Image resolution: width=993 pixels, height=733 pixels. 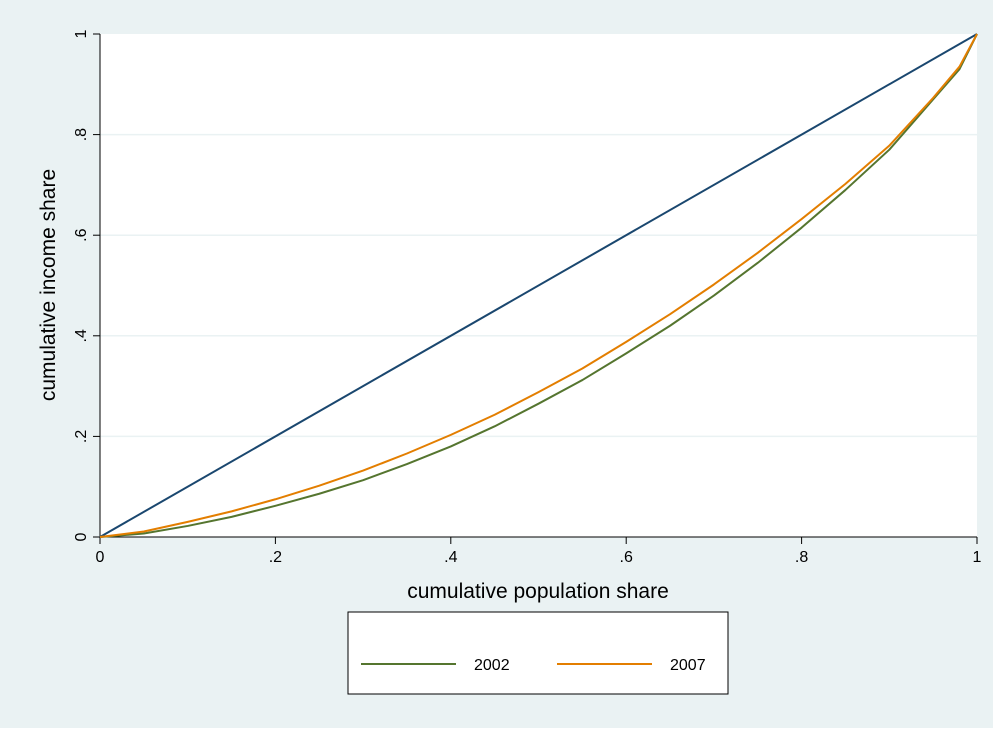 I want to click on legend-label-2002: 2002, so click(x=492, y=665).